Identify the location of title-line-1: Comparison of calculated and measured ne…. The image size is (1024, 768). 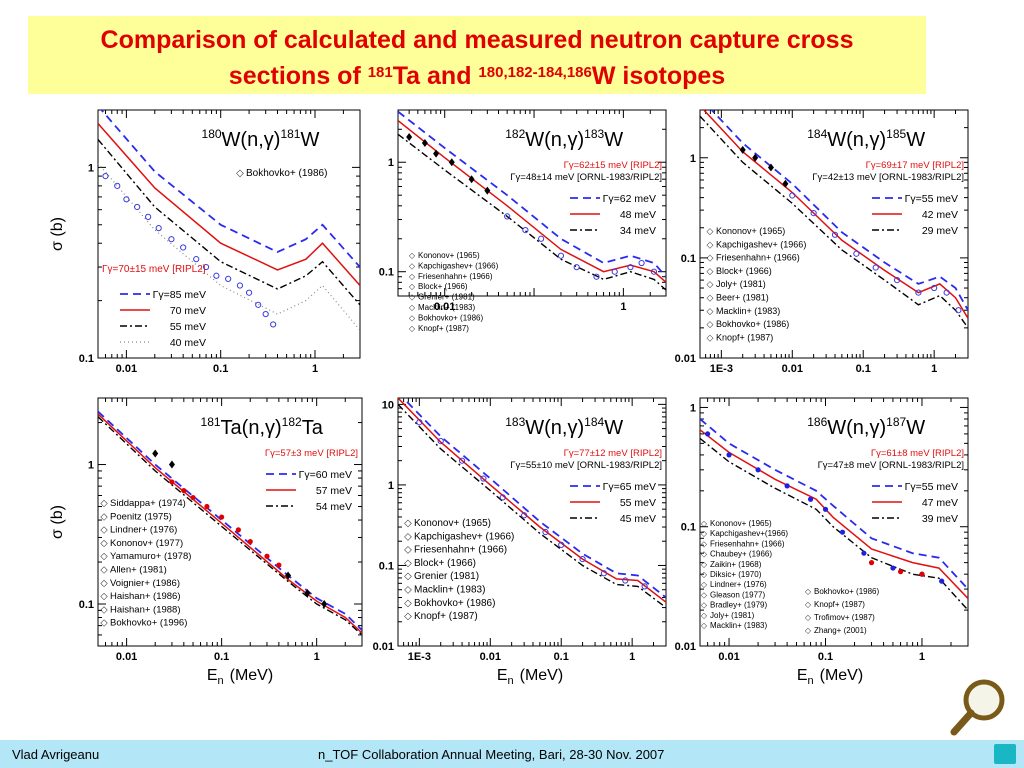
(477, 40).